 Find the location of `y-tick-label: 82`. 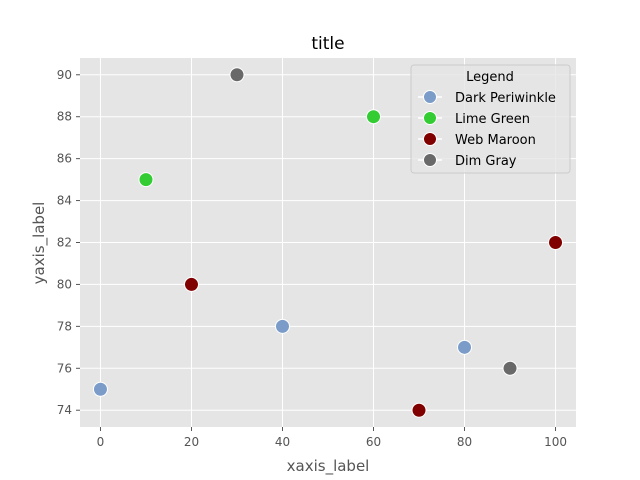

y-tick-label: 82 is located at coordinates (64, 243).